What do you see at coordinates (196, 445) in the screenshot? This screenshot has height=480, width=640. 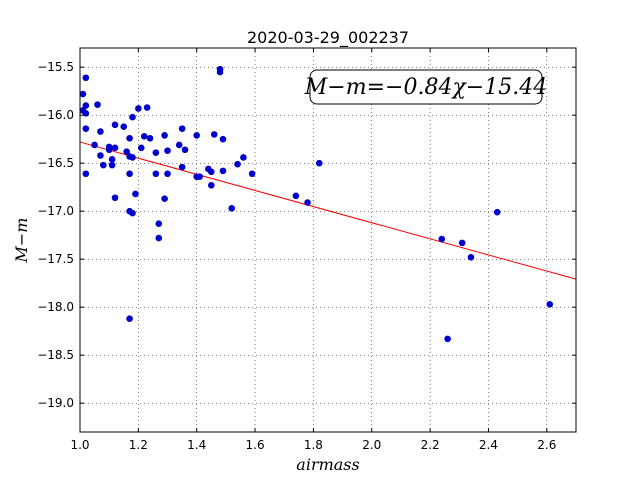 I see `x-tick-label: 1.4` at bounding box center [196, 445].